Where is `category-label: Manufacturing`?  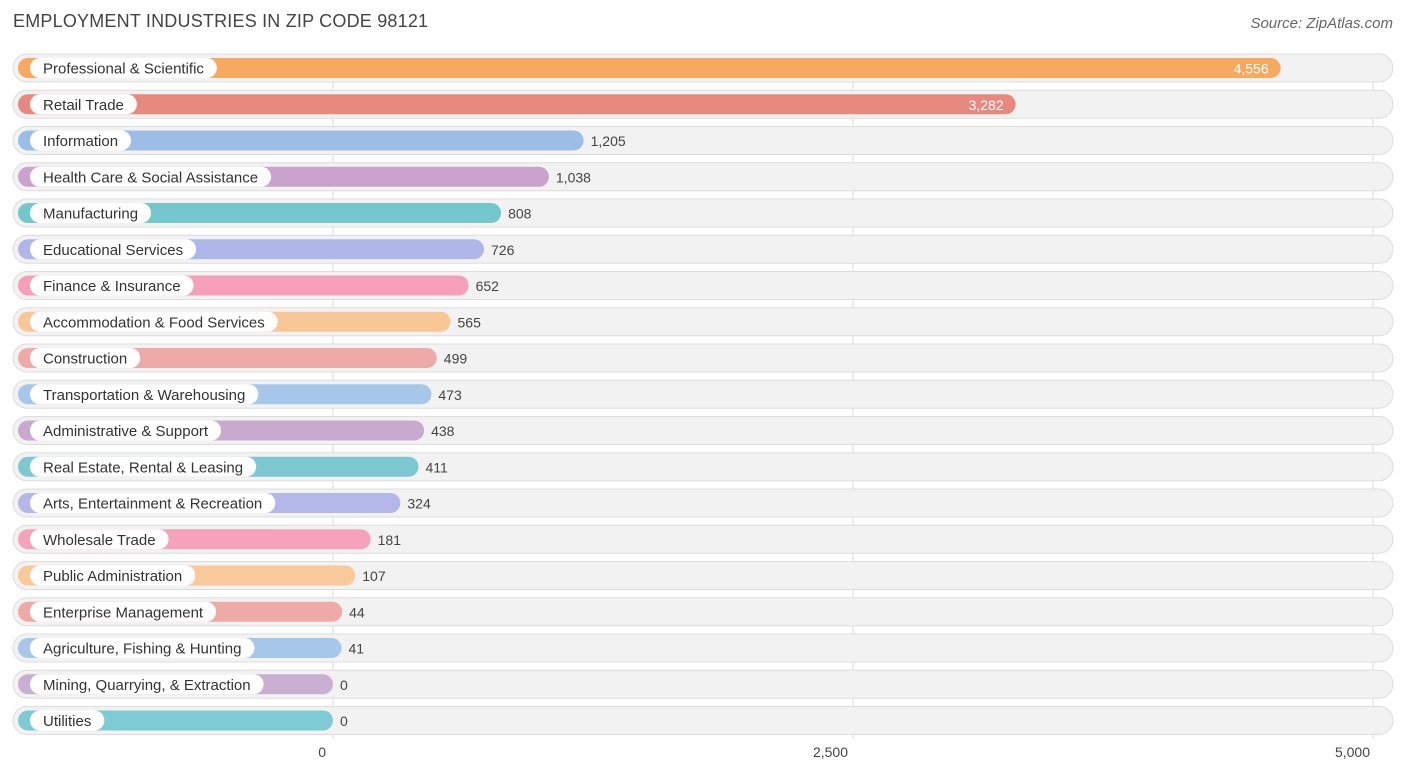
category-label: Manufacturing is located at coordinates (90, 214).